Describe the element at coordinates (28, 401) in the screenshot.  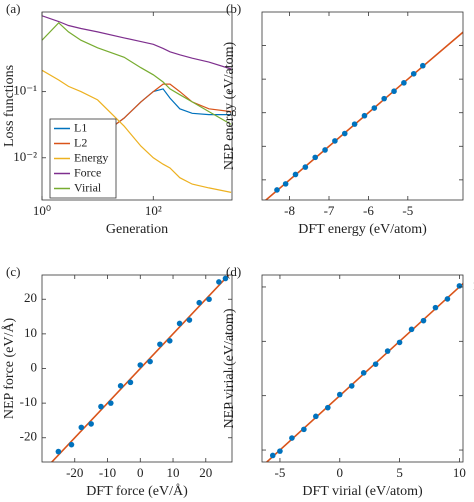
I see `y-tick-label: -10` at that location.